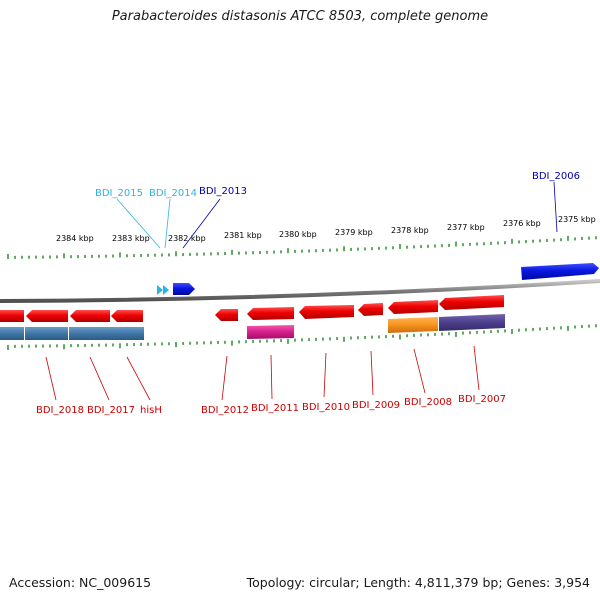 The image size is (600, 600). I want to click on gene-label-hish: hisH, so click(151, 410).